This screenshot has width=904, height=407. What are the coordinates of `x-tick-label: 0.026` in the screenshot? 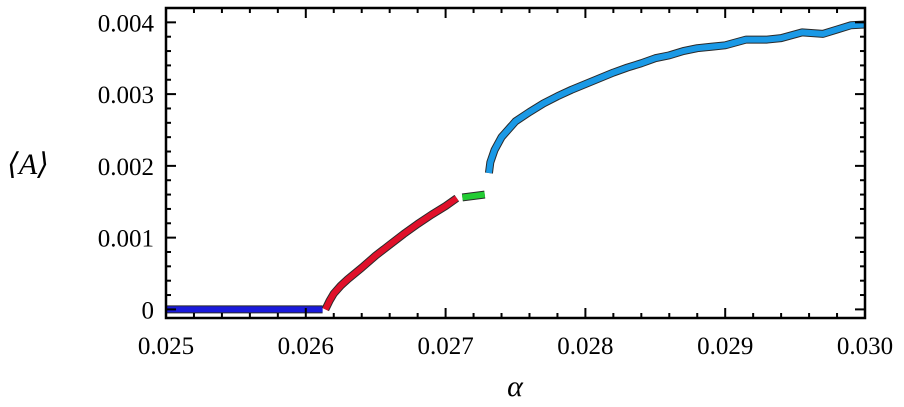 It's located at (306, 346).